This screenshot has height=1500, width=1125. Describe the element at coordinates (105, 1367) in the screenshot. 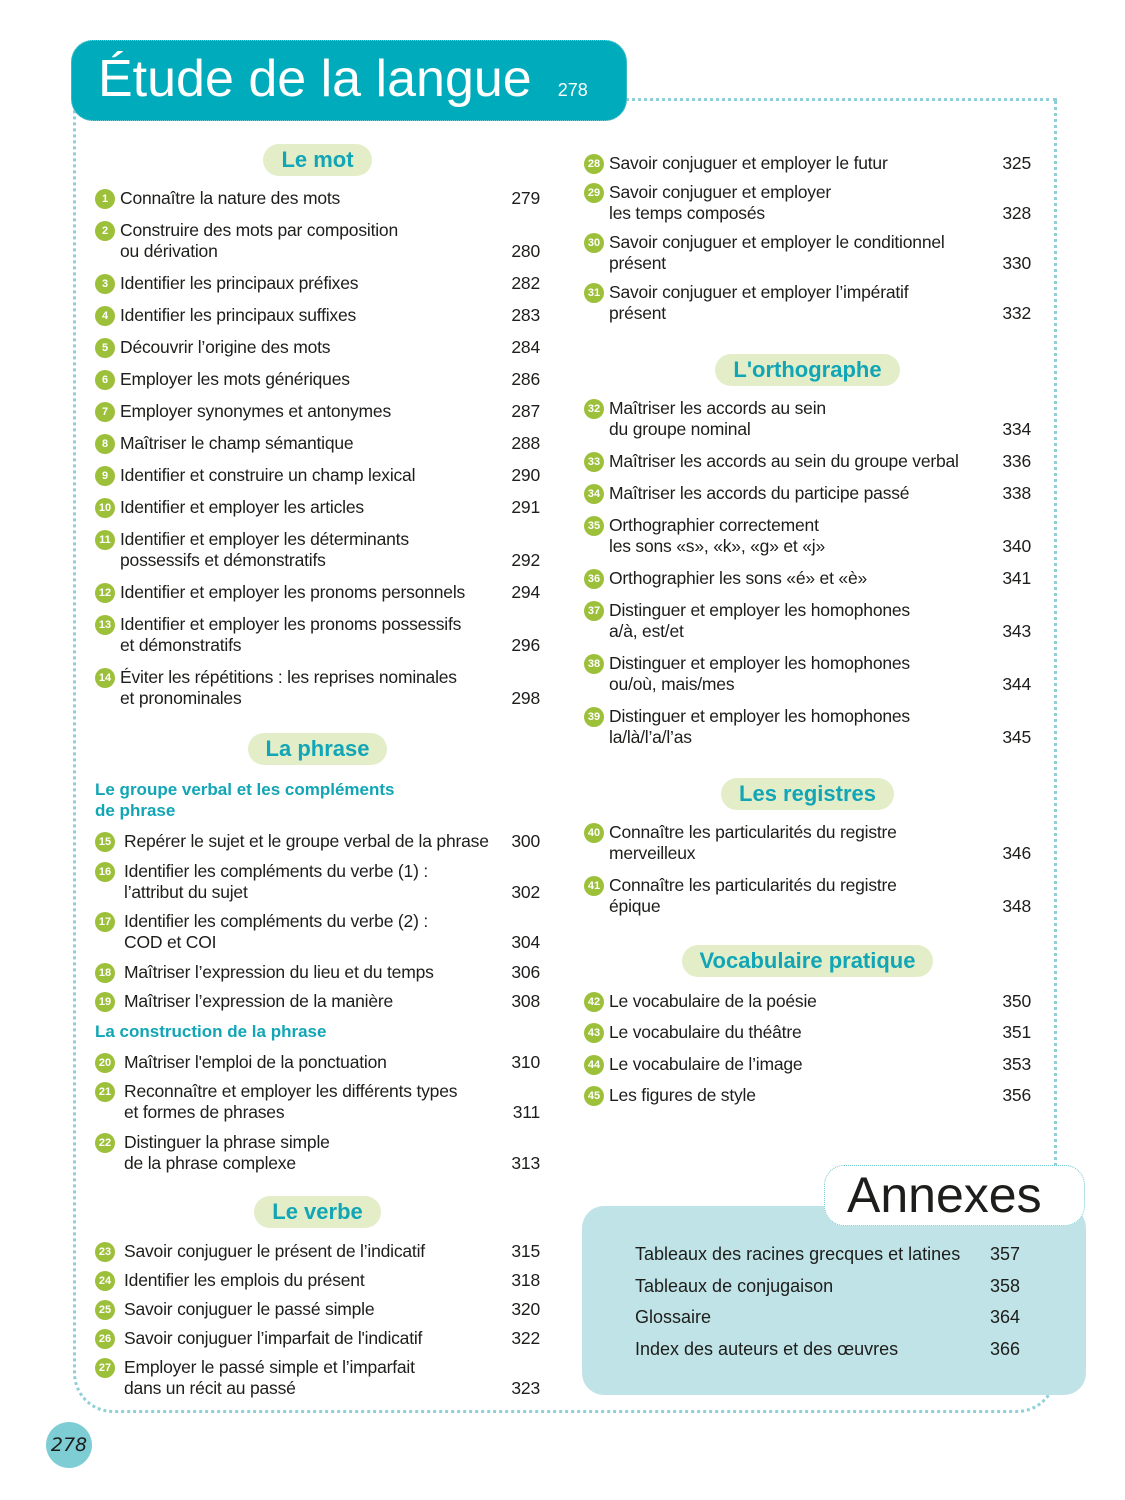

I see `chapter-number-badge: 27` at that location.